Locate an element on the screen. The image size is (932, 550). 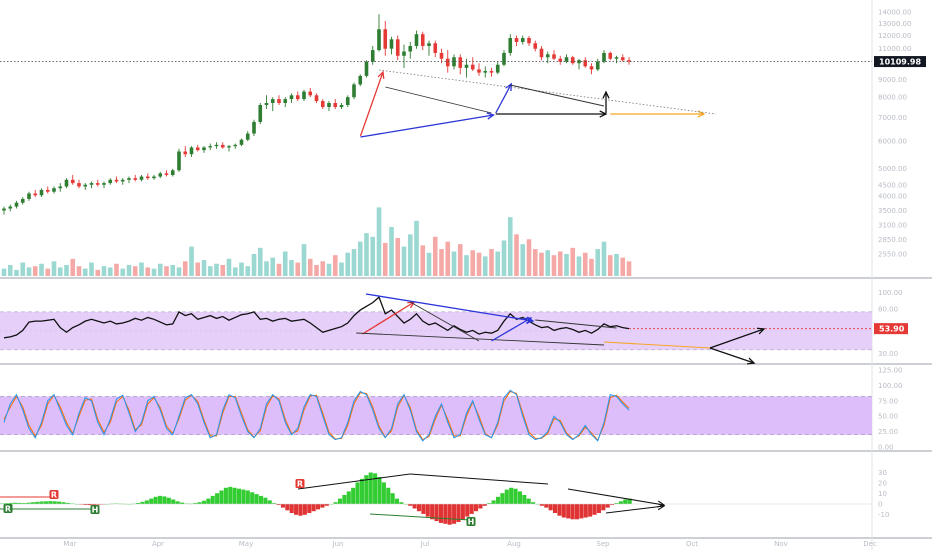
macd-top-line is located at coordinates (354, 481).